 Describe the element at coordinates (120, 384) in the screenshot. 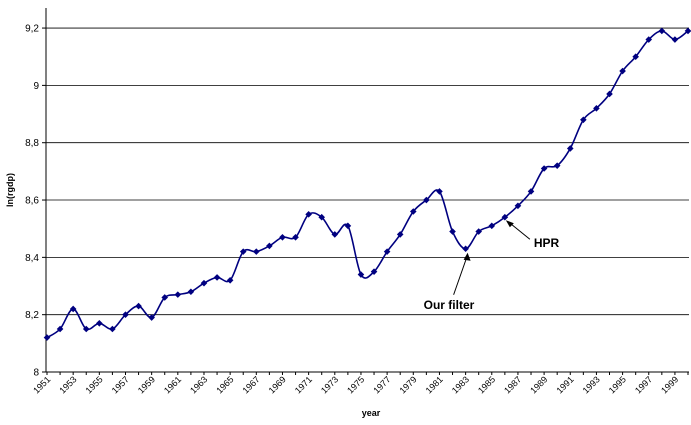

I see `x-tick-label: 1957` at that location.